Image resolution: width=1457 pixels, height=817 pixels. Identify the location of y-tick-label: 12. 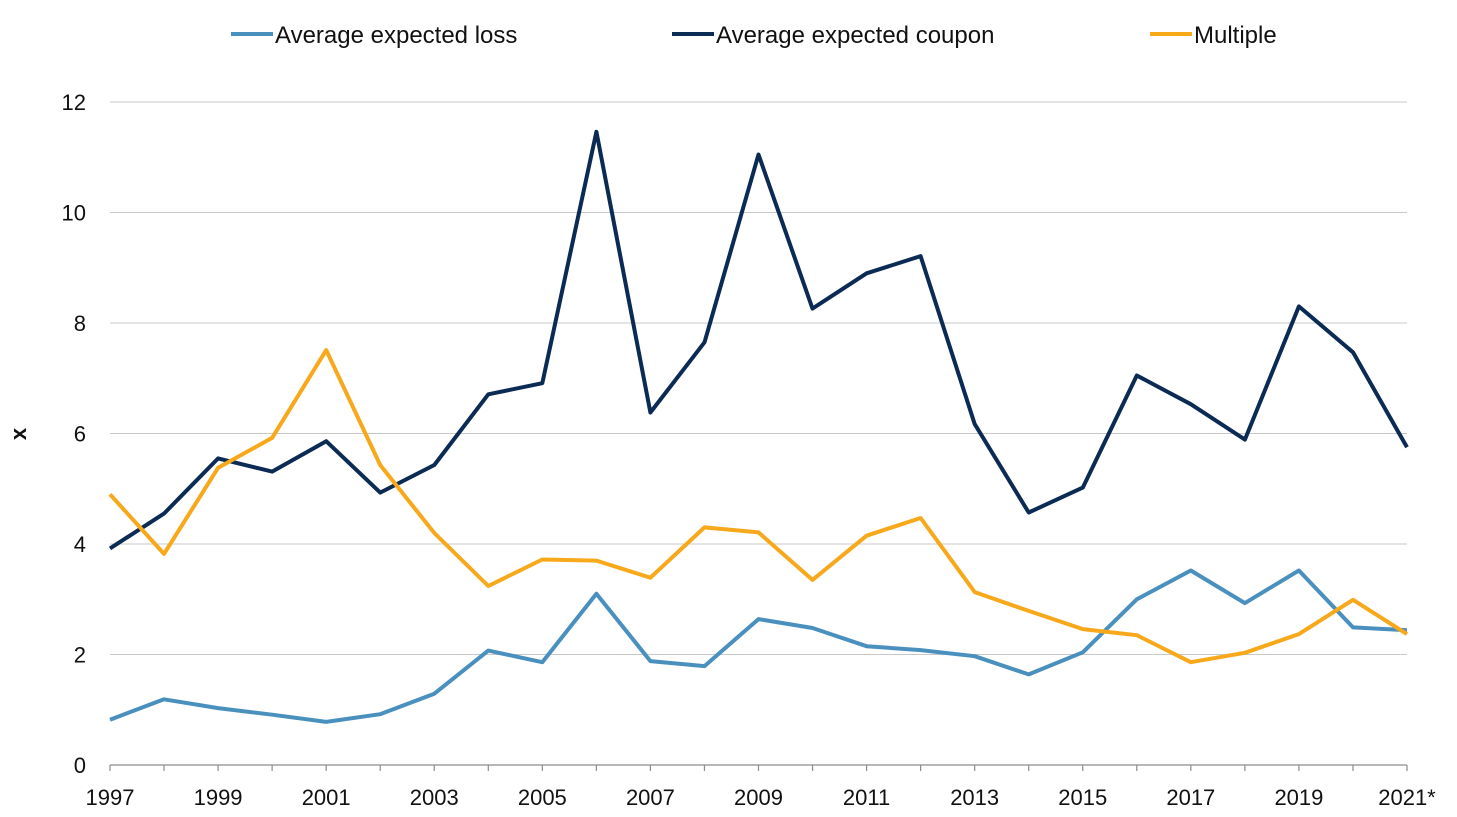
(74, 102).